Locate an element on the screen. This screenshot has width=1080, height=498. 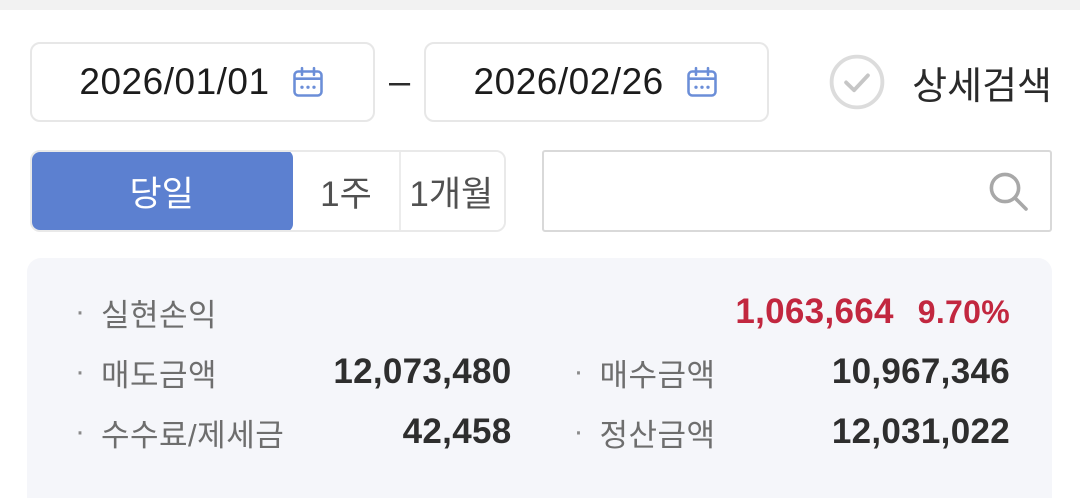
tab-one-week: 1주 is located at coordinates (346, 191).